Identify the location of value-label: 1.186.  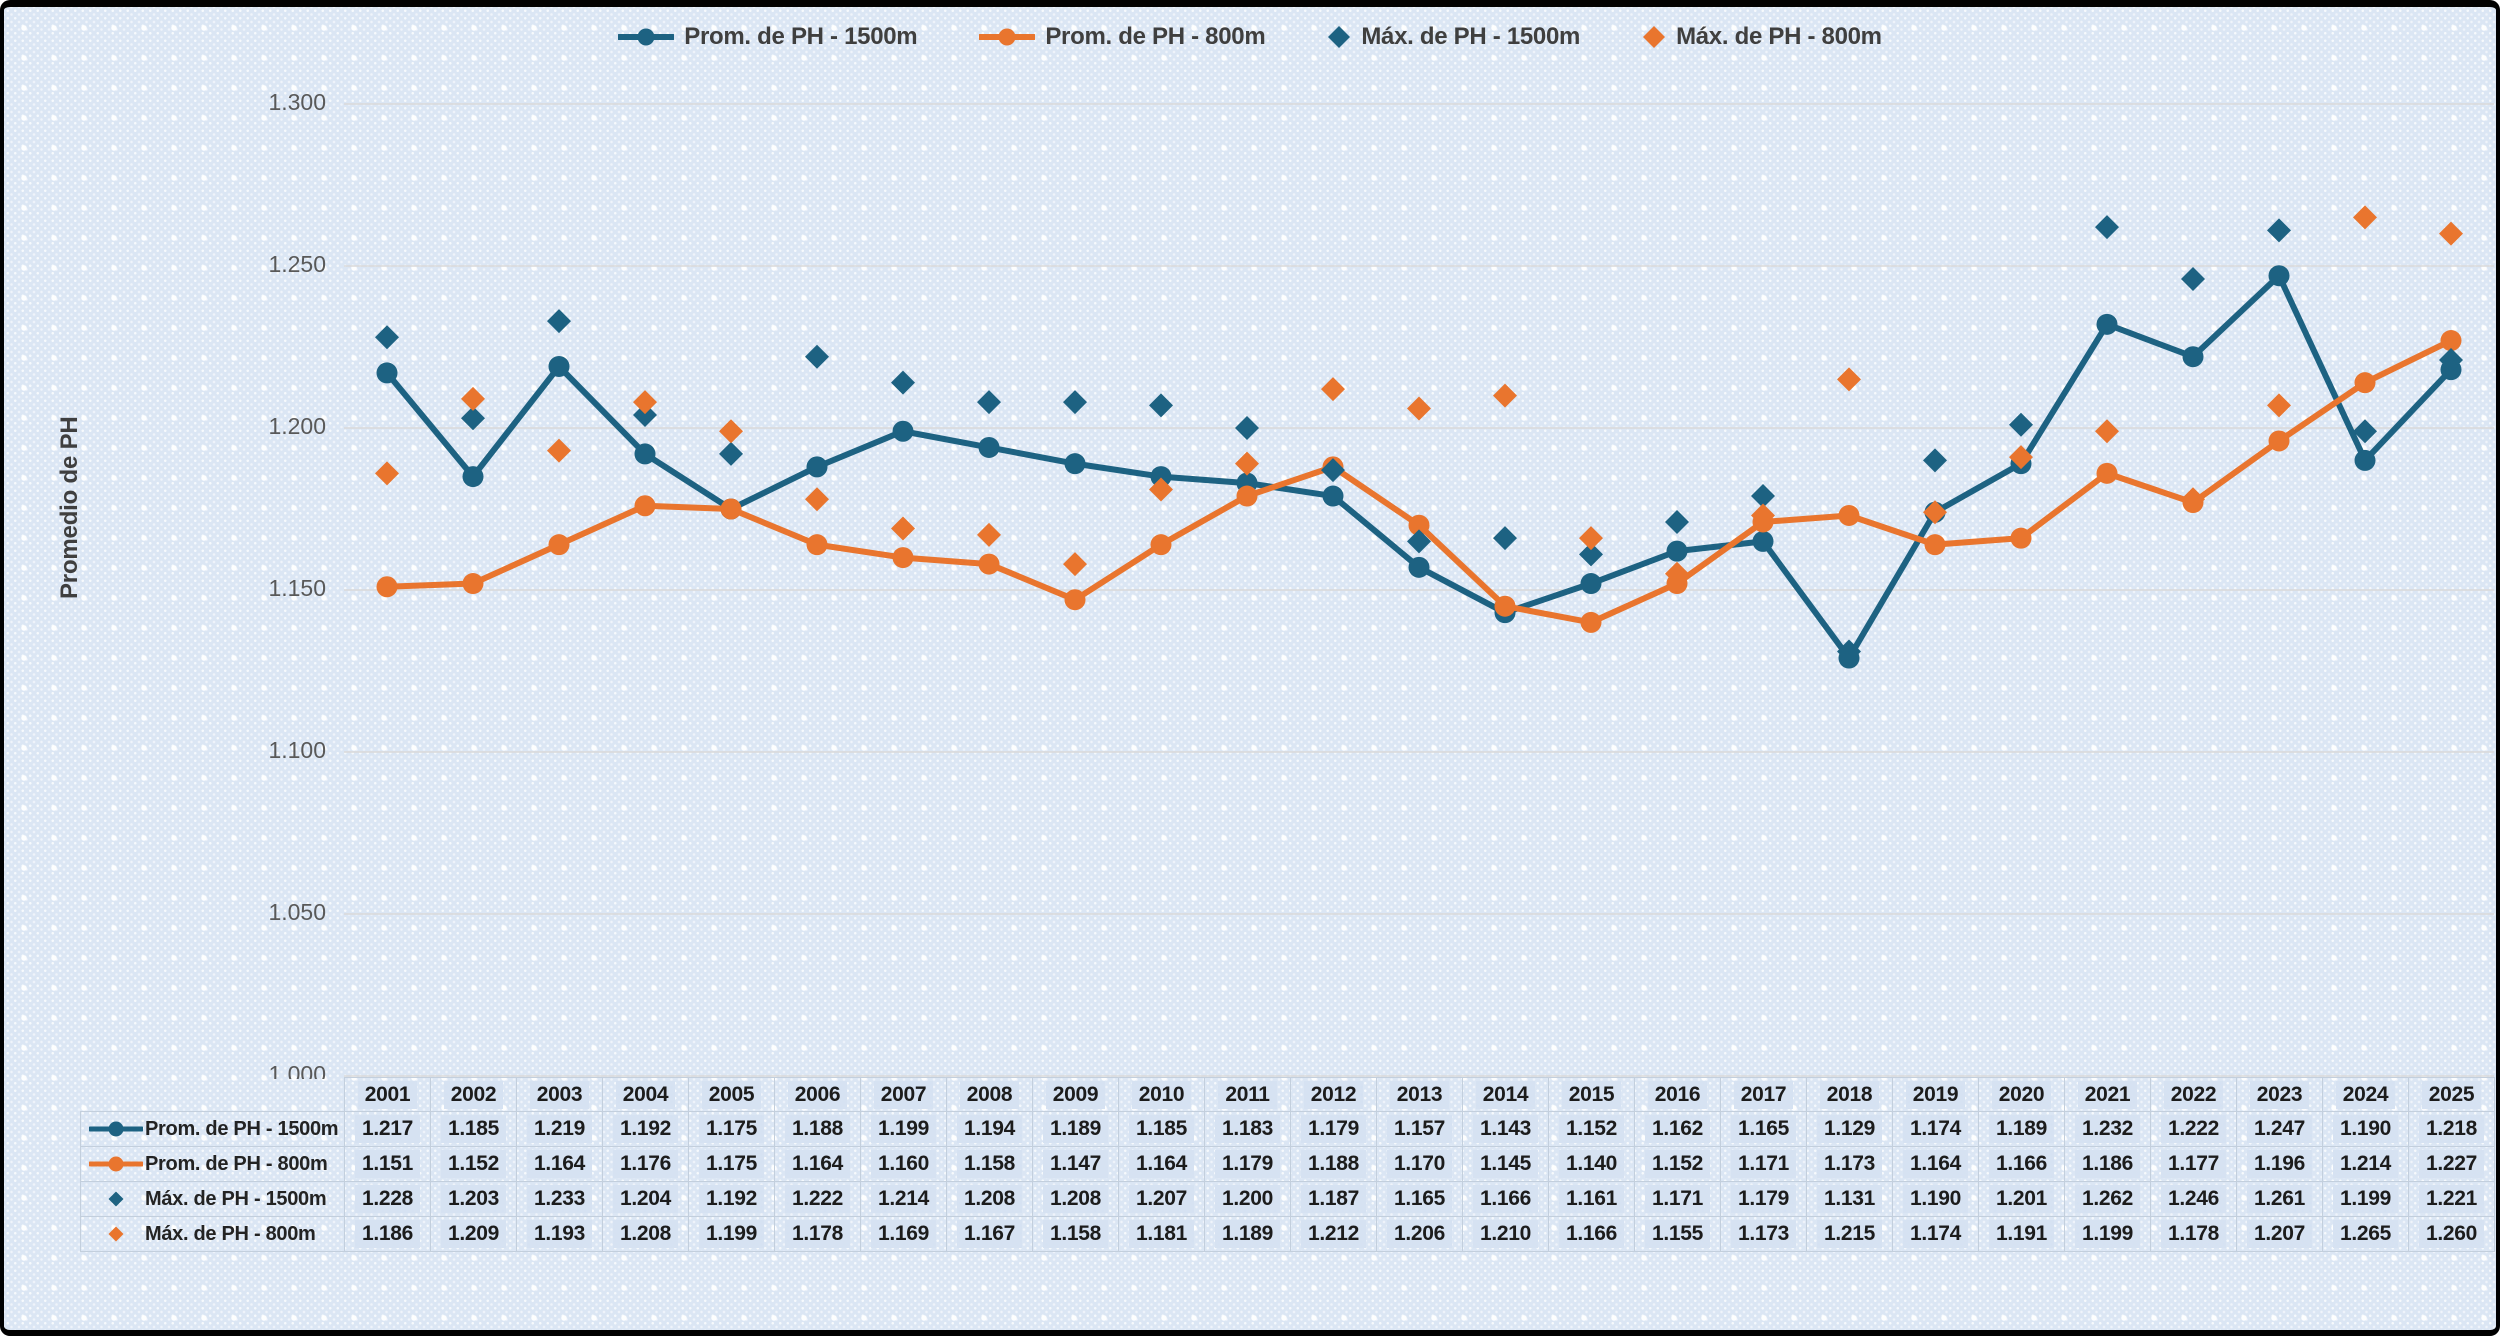
(2107, 1164).